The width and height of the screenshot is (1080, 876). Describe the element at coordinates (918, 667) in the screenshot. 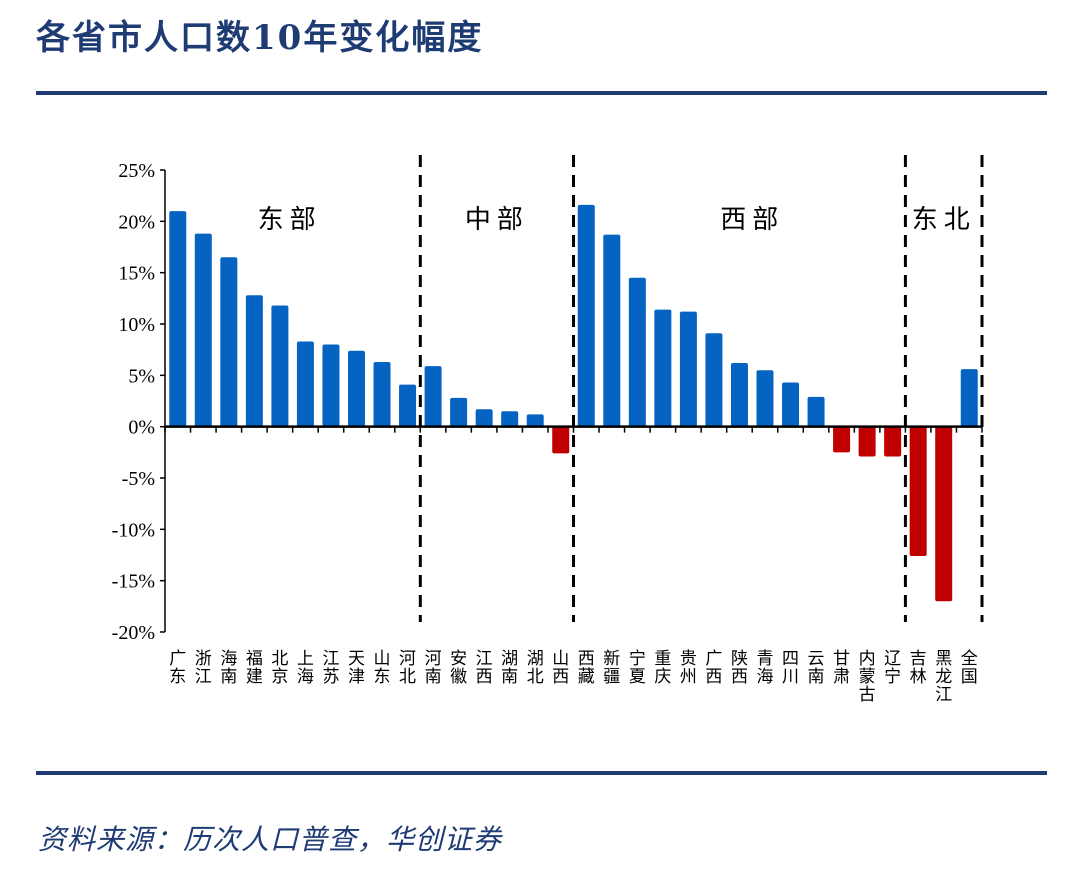

I see `x-tick-label: 吉林` at that location.